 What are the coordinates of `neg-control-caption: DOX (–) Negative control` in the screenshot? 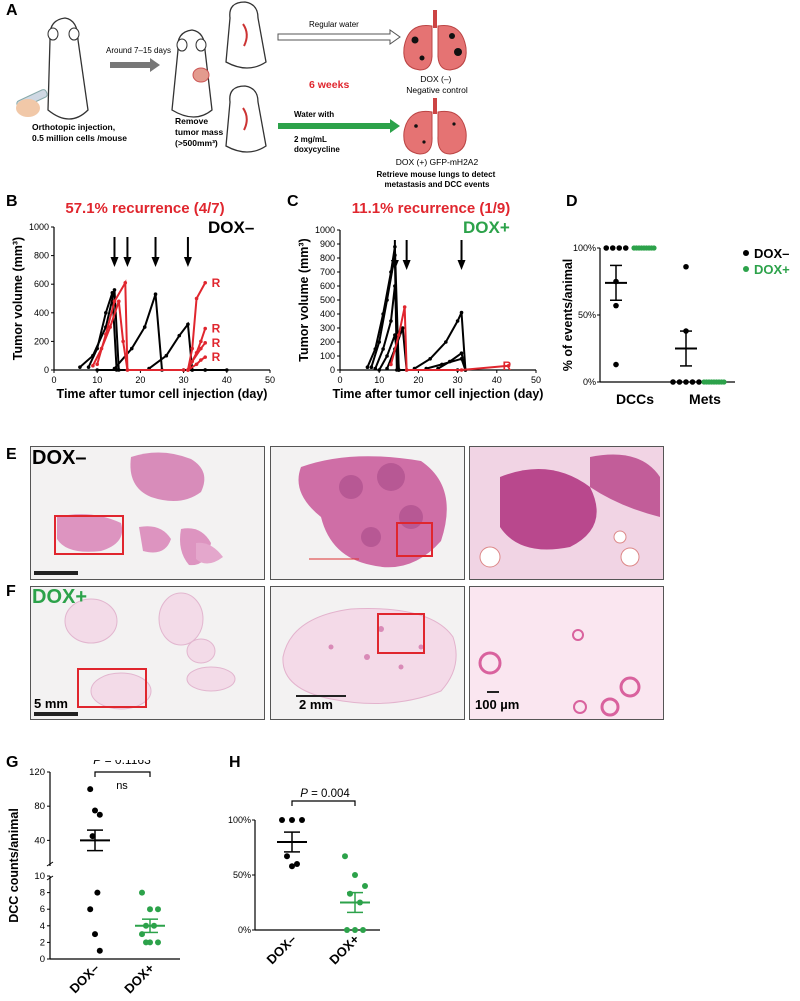 It's located at (437, 84).